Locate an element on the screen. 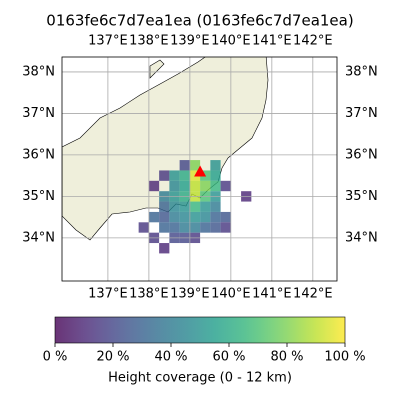 This screenshot has height=404, width=400. lat-label-left: 38°N is located at coordinates (38, 71).